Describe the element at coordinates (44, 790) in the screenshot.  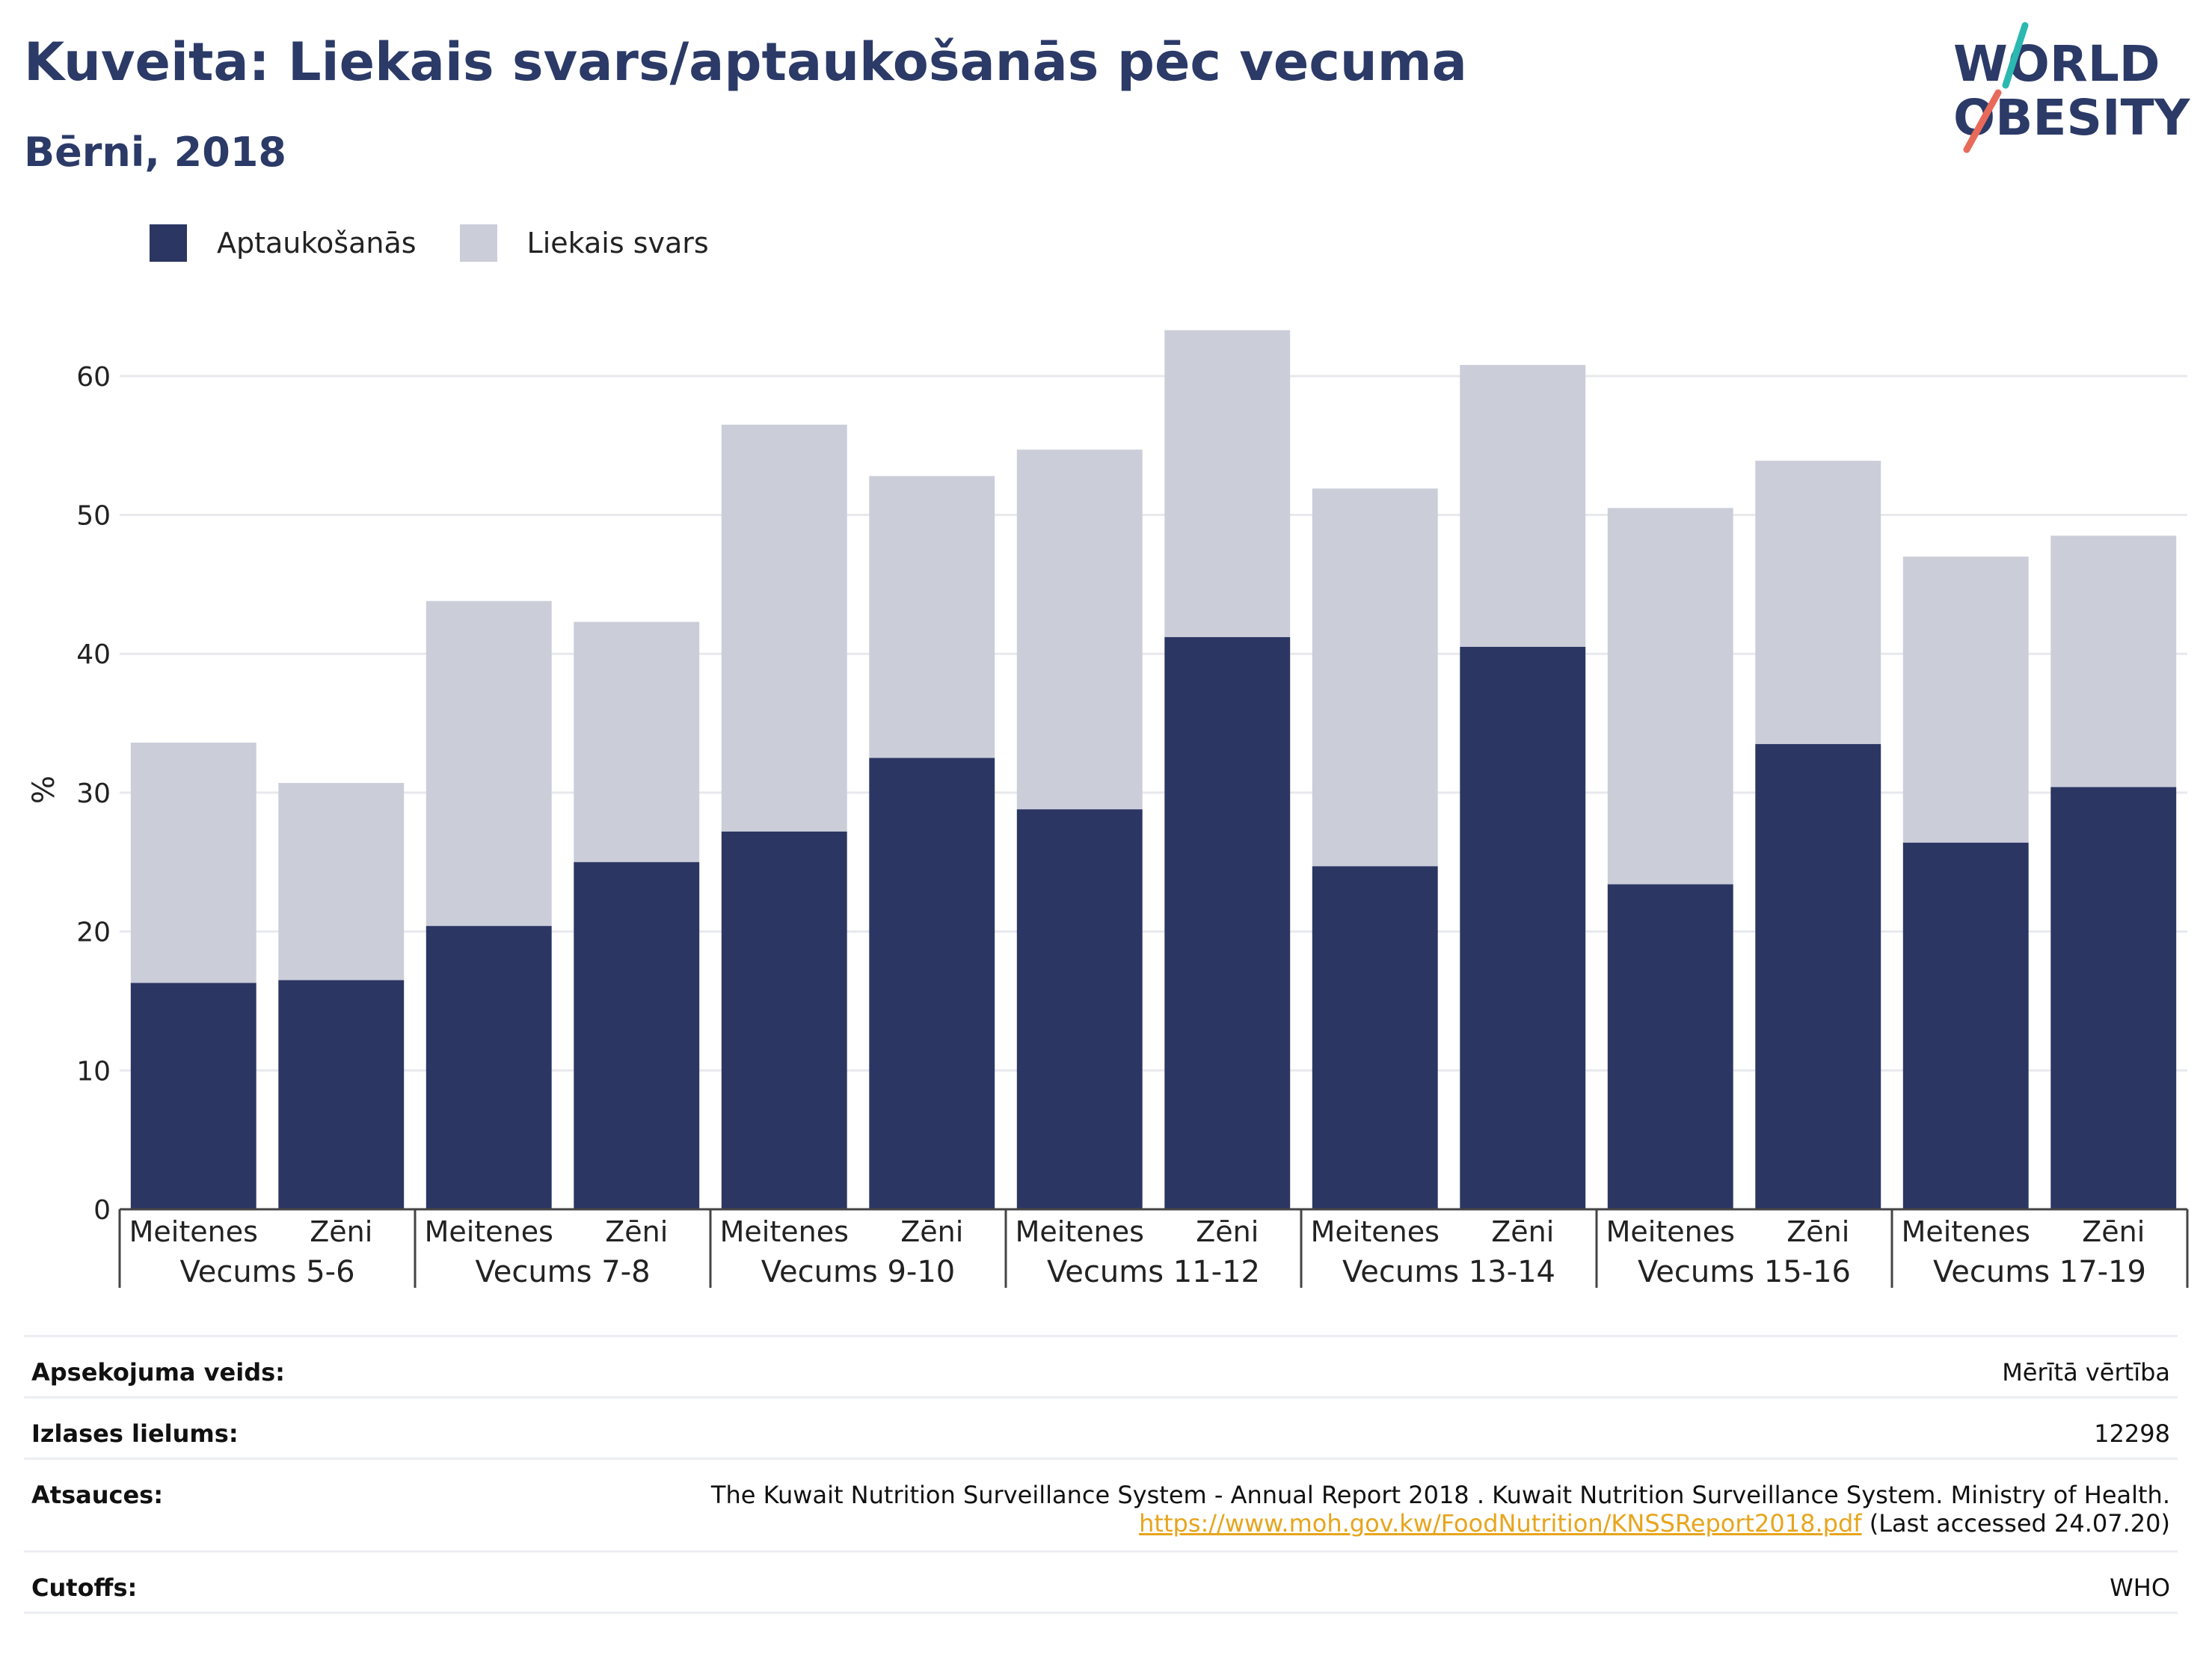
I see `y-axis-label: %` at that location.